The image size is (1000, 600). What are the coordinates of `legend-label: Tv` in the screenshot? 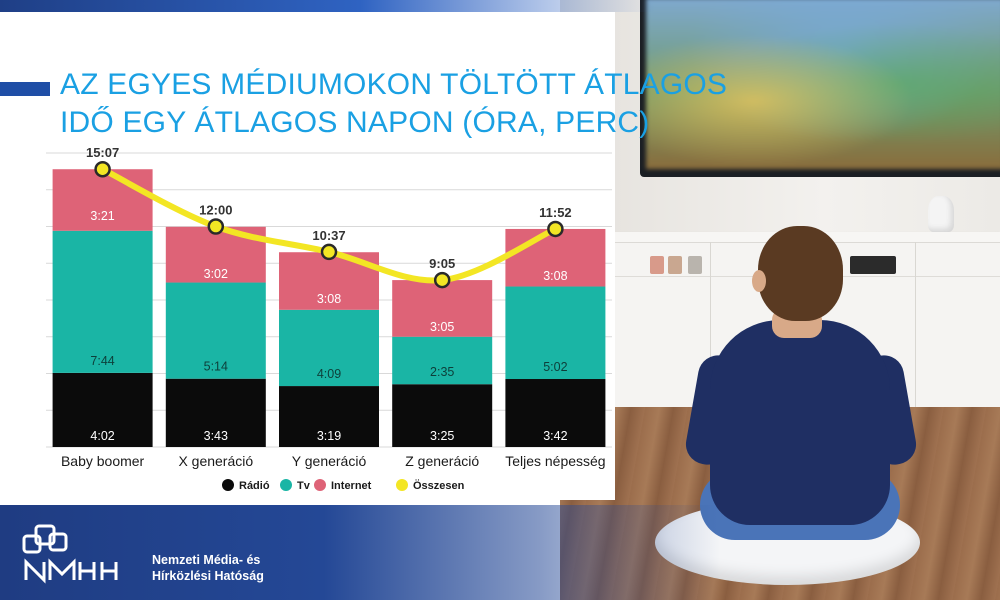 It's located at (304, 486).